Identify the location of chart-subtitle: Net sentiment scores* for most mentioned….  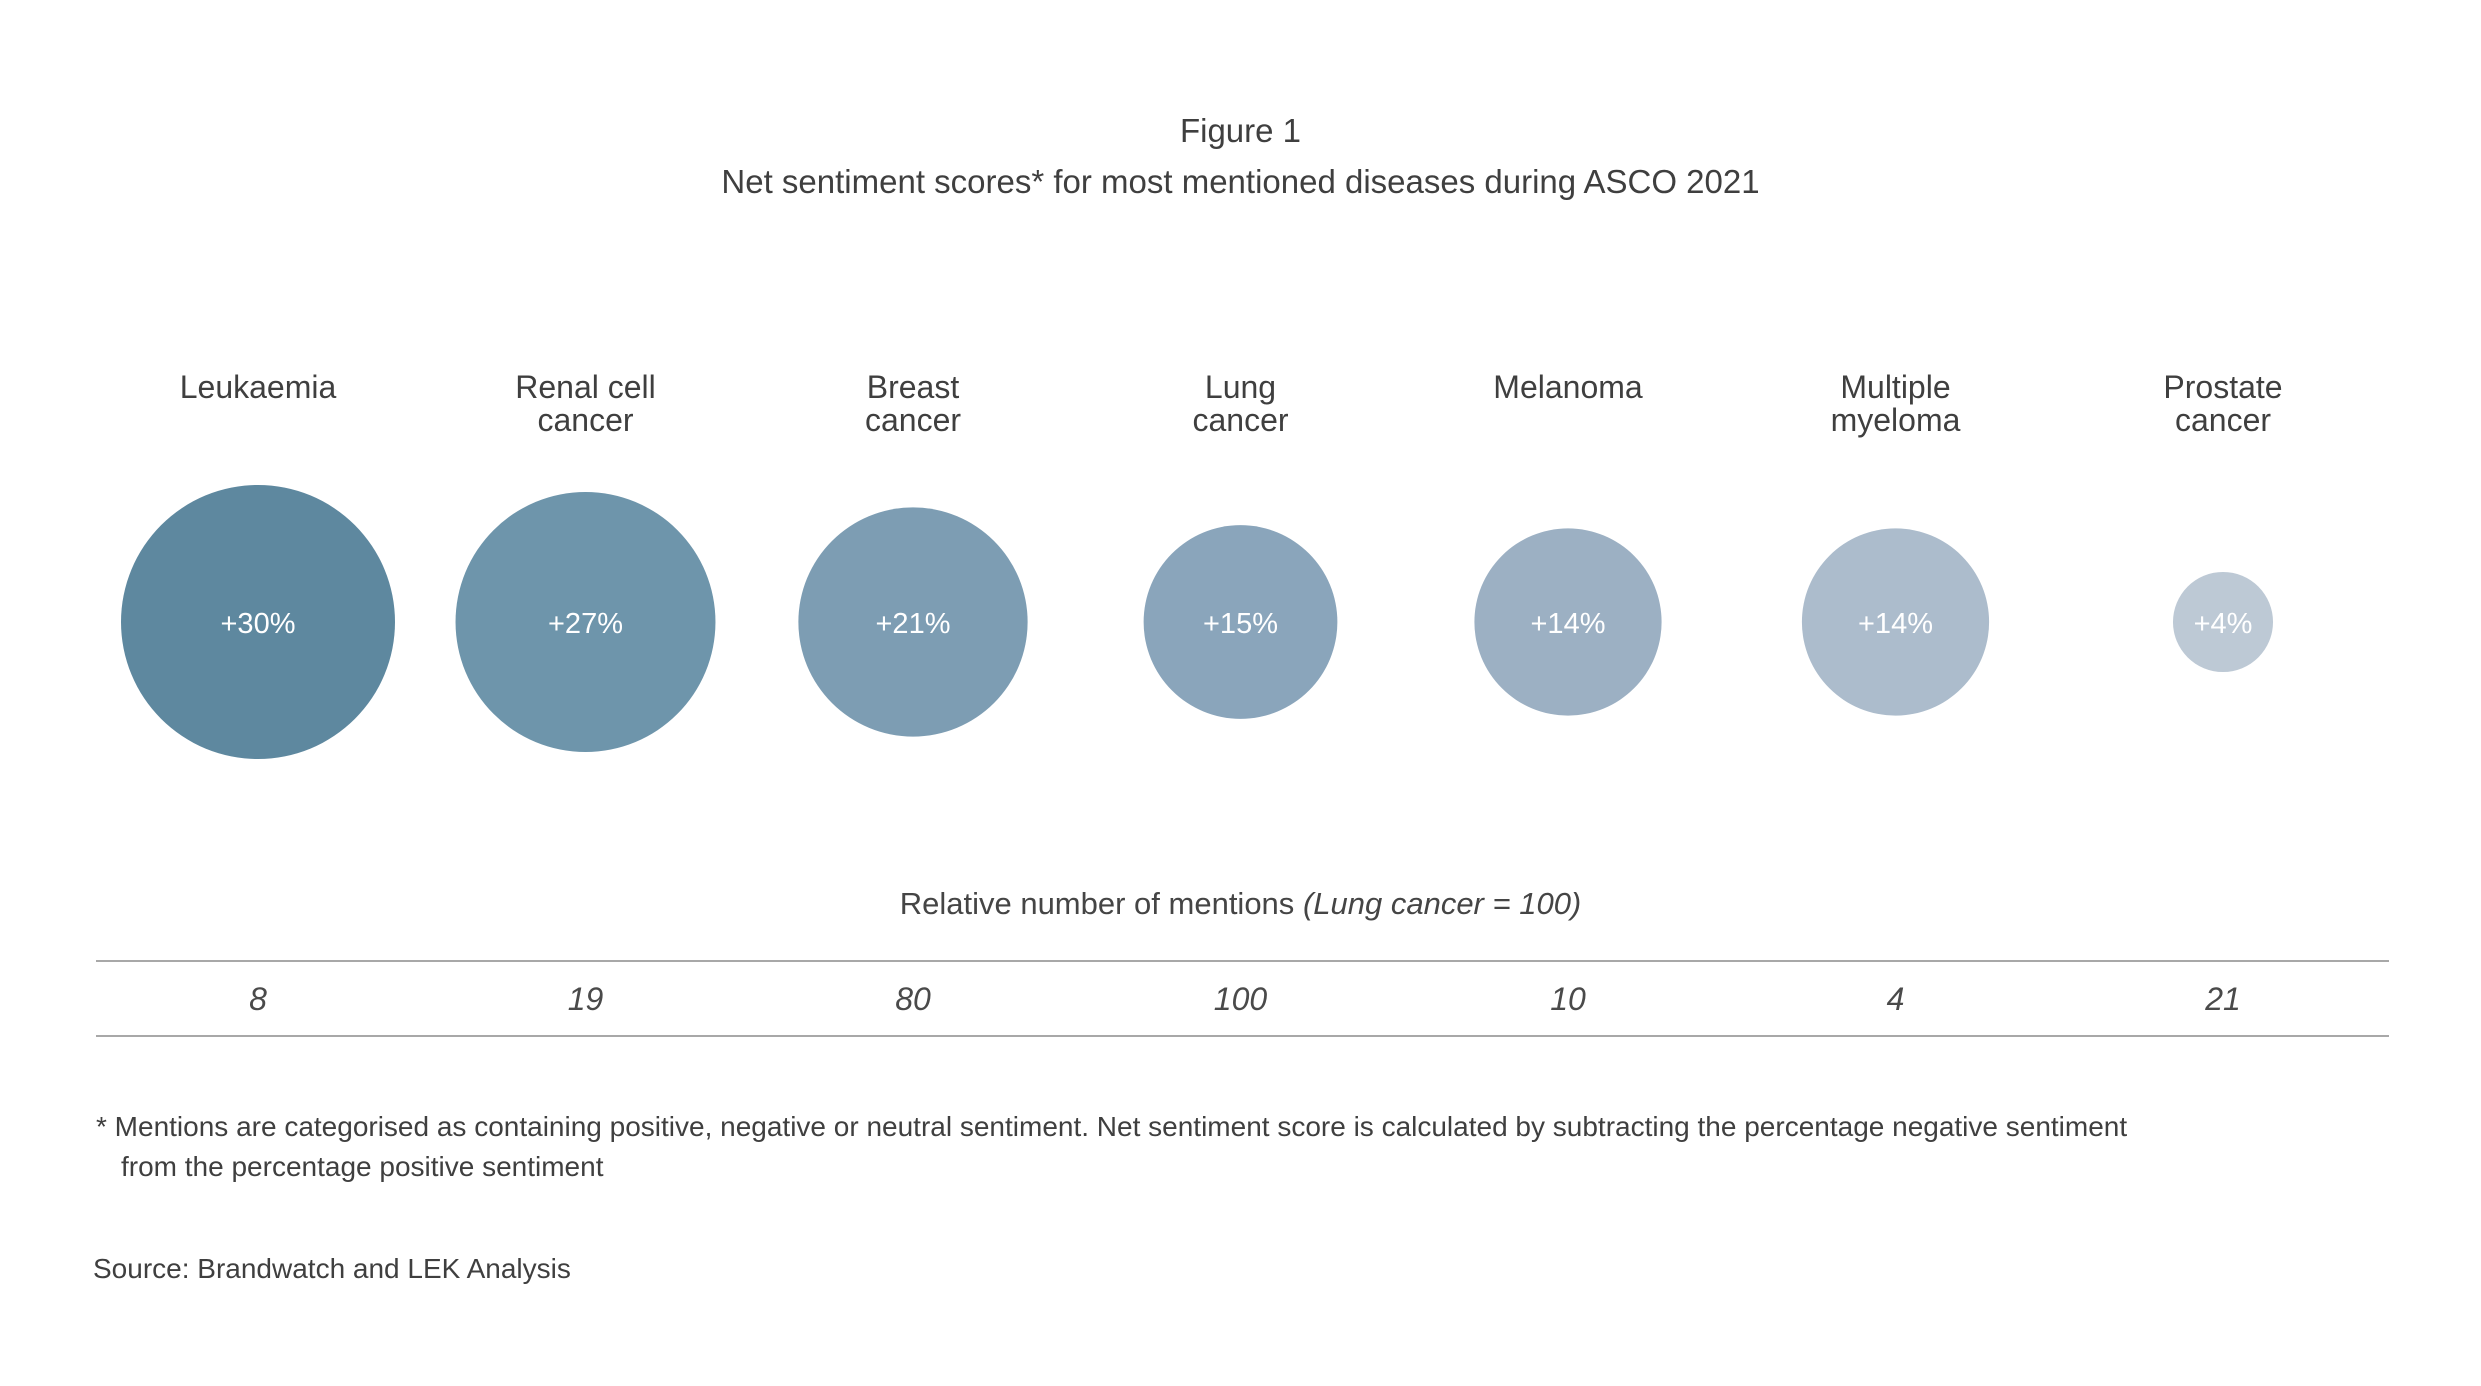
(1240, 181).